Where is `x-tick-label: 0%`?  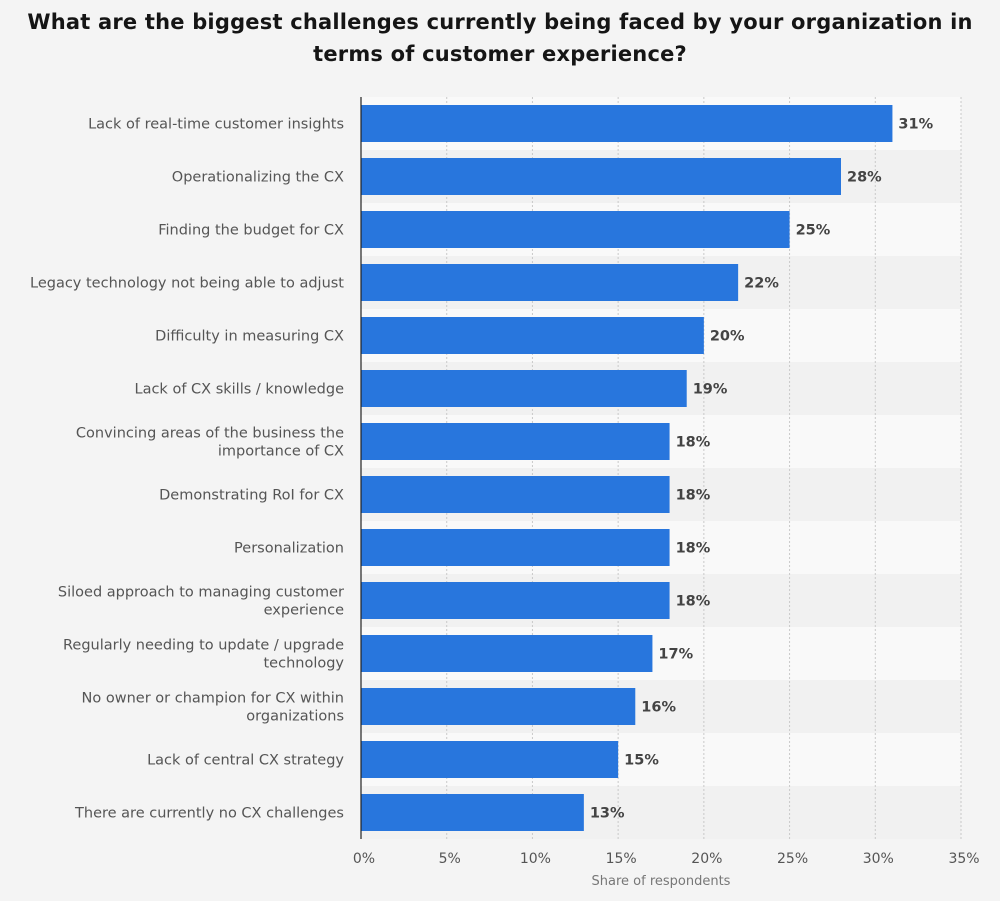
x-tick-label: 0% is located at coordinates (364, 859).